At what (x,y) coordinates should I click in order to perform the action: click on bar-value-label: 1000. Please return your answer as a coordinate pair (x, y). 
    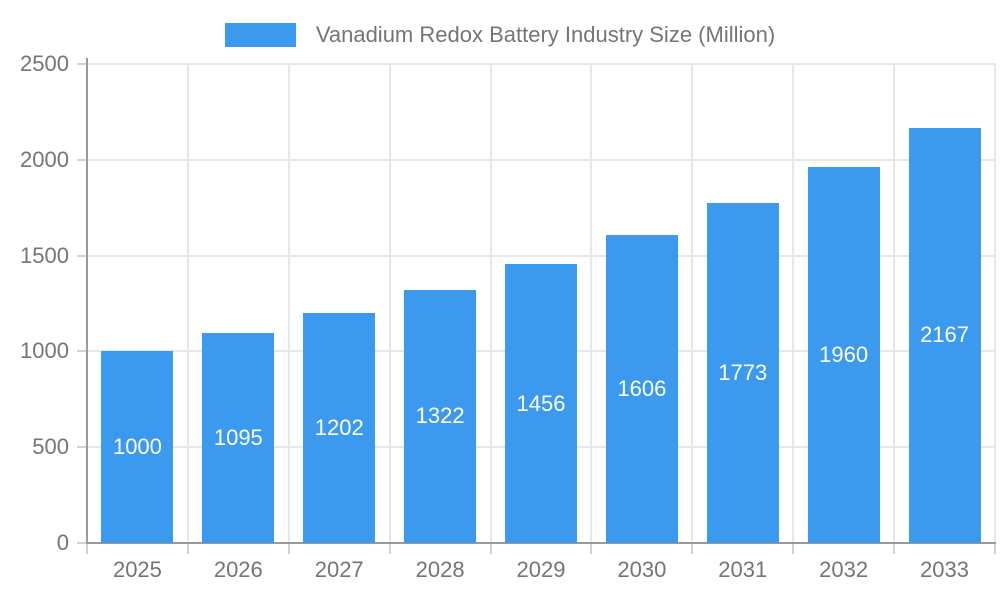
    Looking at the image, I should click on (137, 447).